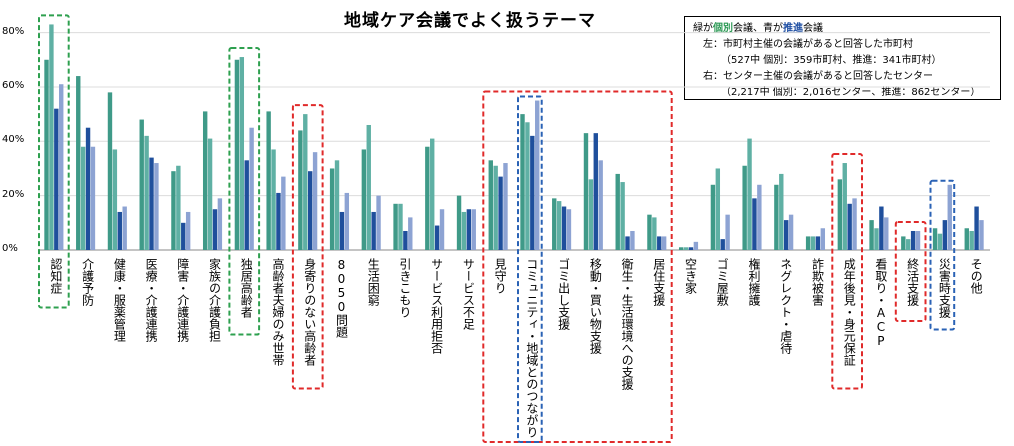 This screenshot has height=446, width=1014. Describe the element at coordinates (808, 44) in the screenshot. I see `legend-line-2: 左：市町村主催の会議があると回答した市町村` at that location.